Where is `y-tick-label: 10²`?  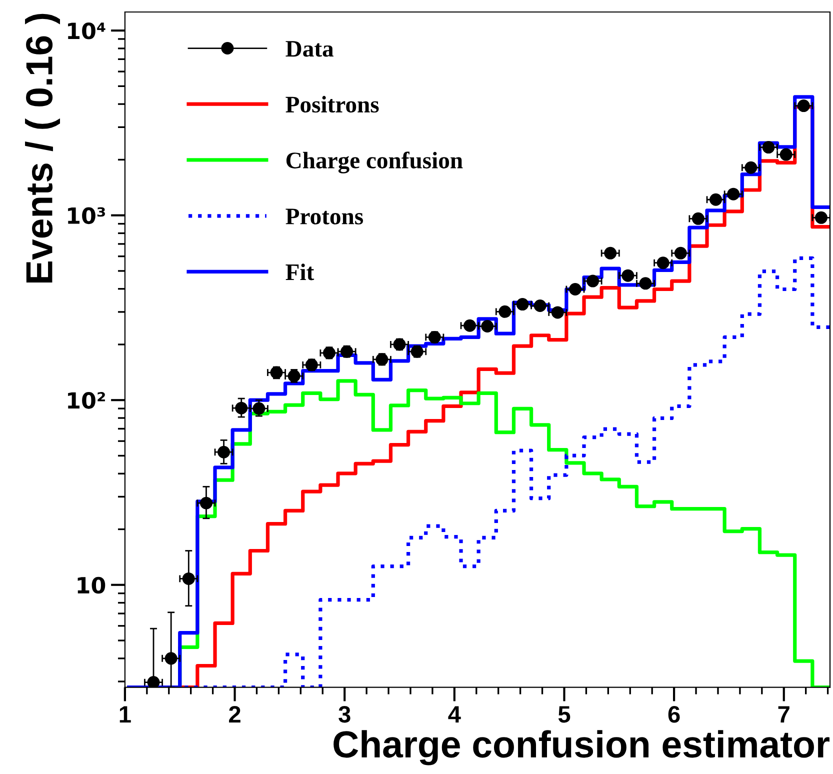 y-tick-label: 10² is located at coordinates (86, 400).